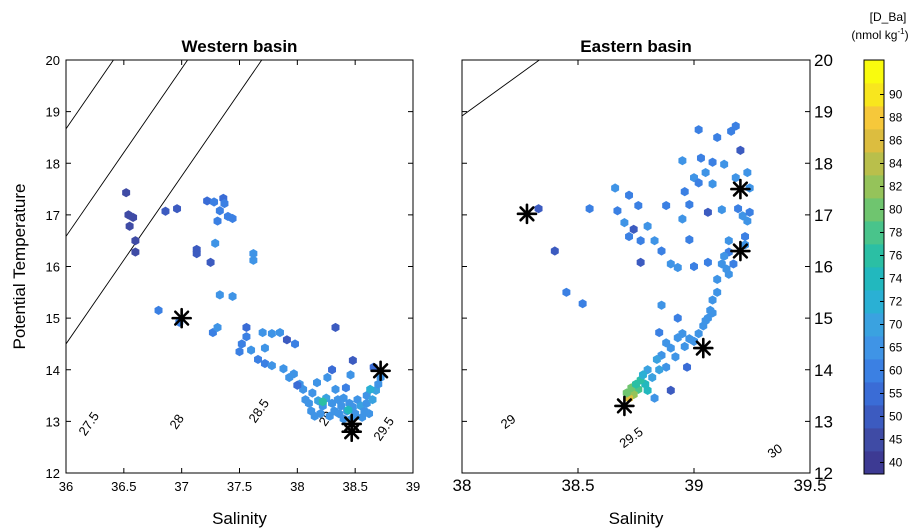  What do you see at coordinates (636, 518) in the screenshot?
I see `eastern-x-axis-label: Salinity` at bounding box center [636, 518].